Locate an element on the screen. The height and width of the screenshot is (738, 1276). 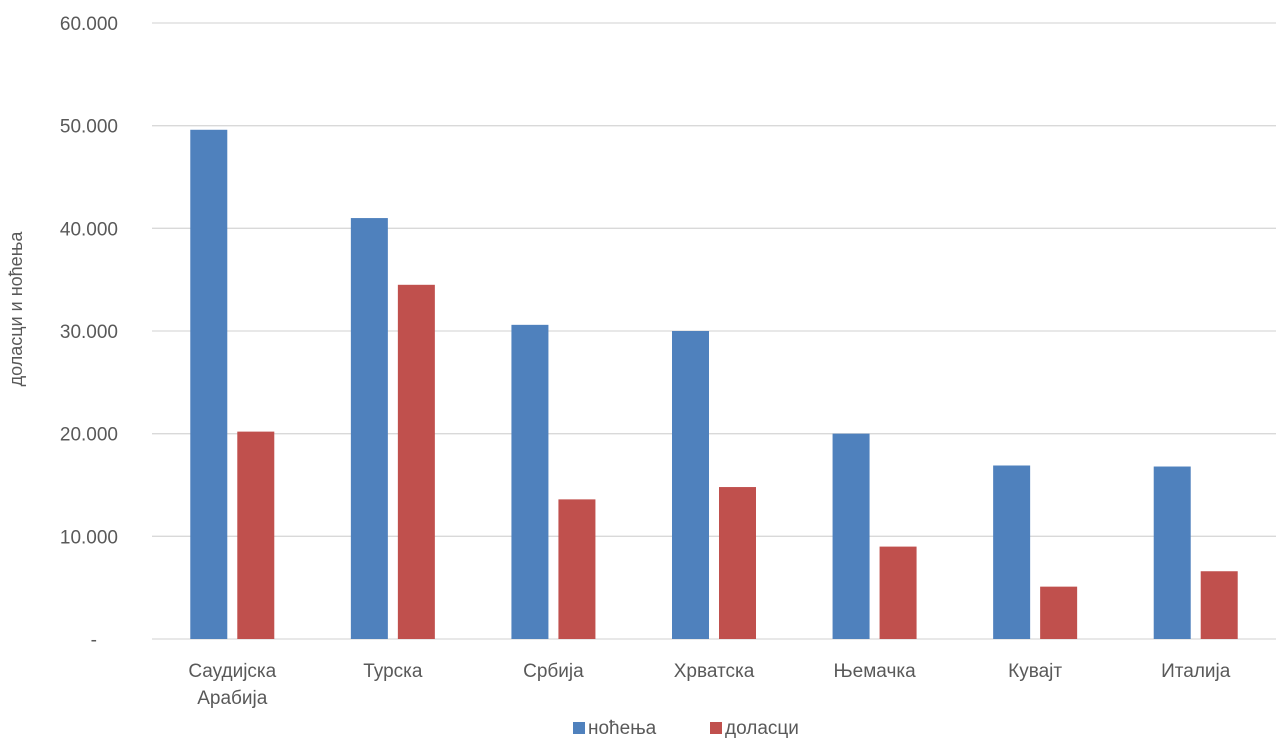
x-tick-label: Арабија is located at coordinates (232, 698).